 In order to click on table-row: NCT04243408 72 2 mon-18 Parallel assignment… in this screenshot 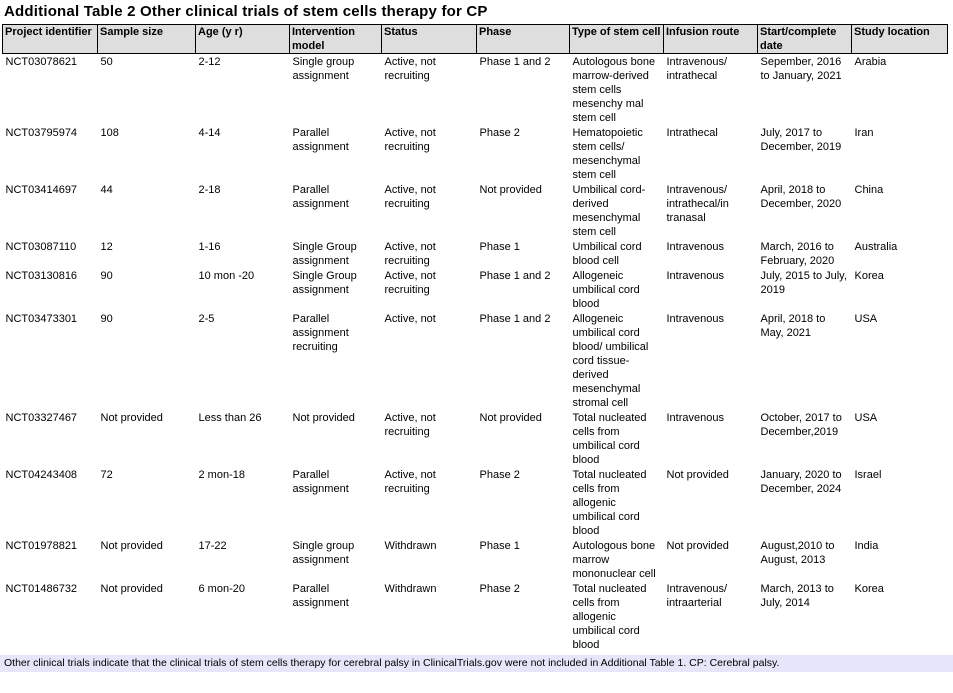, I will do `click(475, 502)`.